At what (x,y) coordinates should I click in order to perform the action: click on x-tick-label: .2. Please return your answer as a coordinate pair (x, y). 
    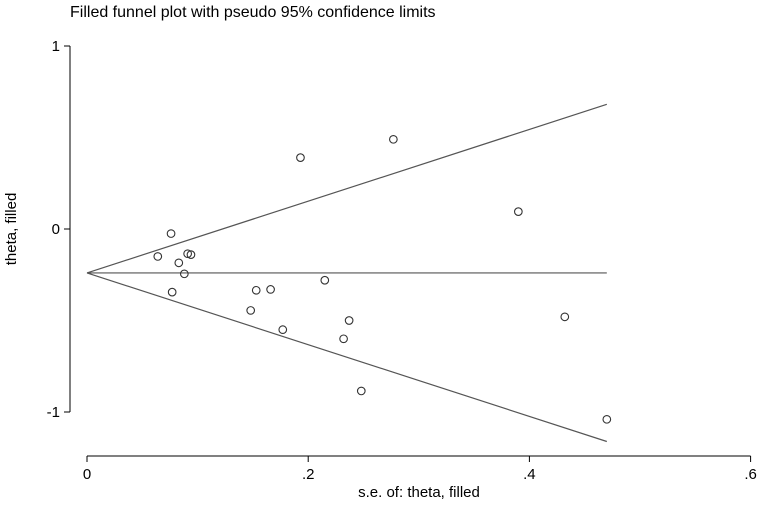
    Looking at the image, I should click on (308, 474).